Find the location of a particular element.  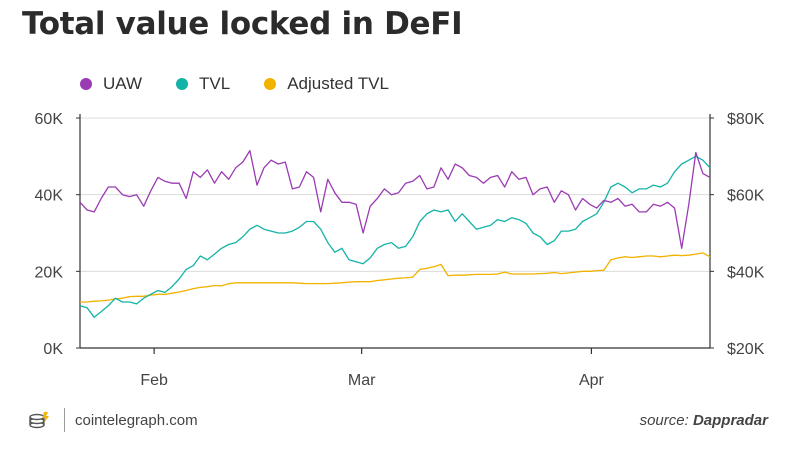

source-prefix: source: is located at coordinates (664, 420).